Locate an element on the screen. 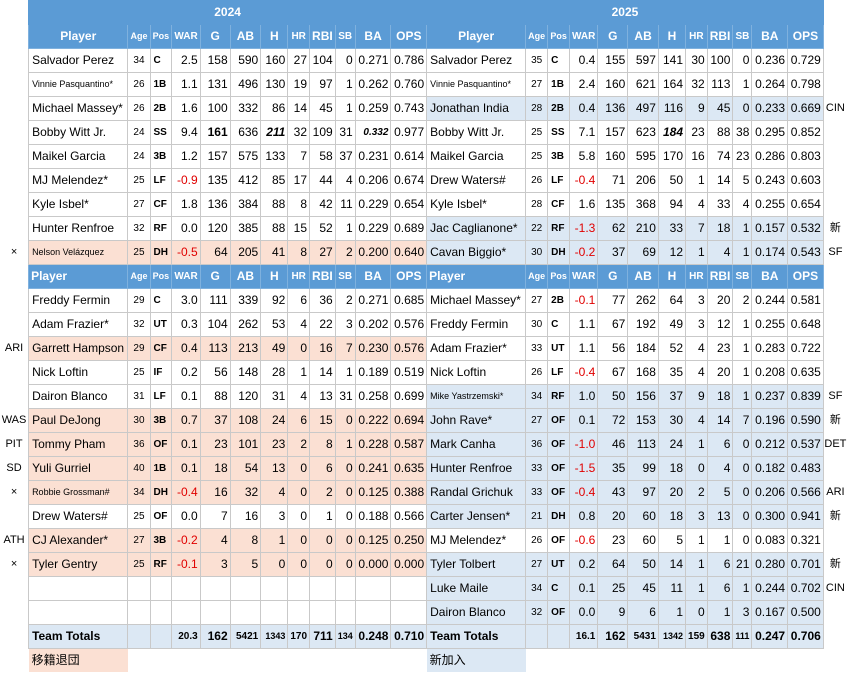  batting-average-2025: 0.083 is located at coordinates (770, 540).